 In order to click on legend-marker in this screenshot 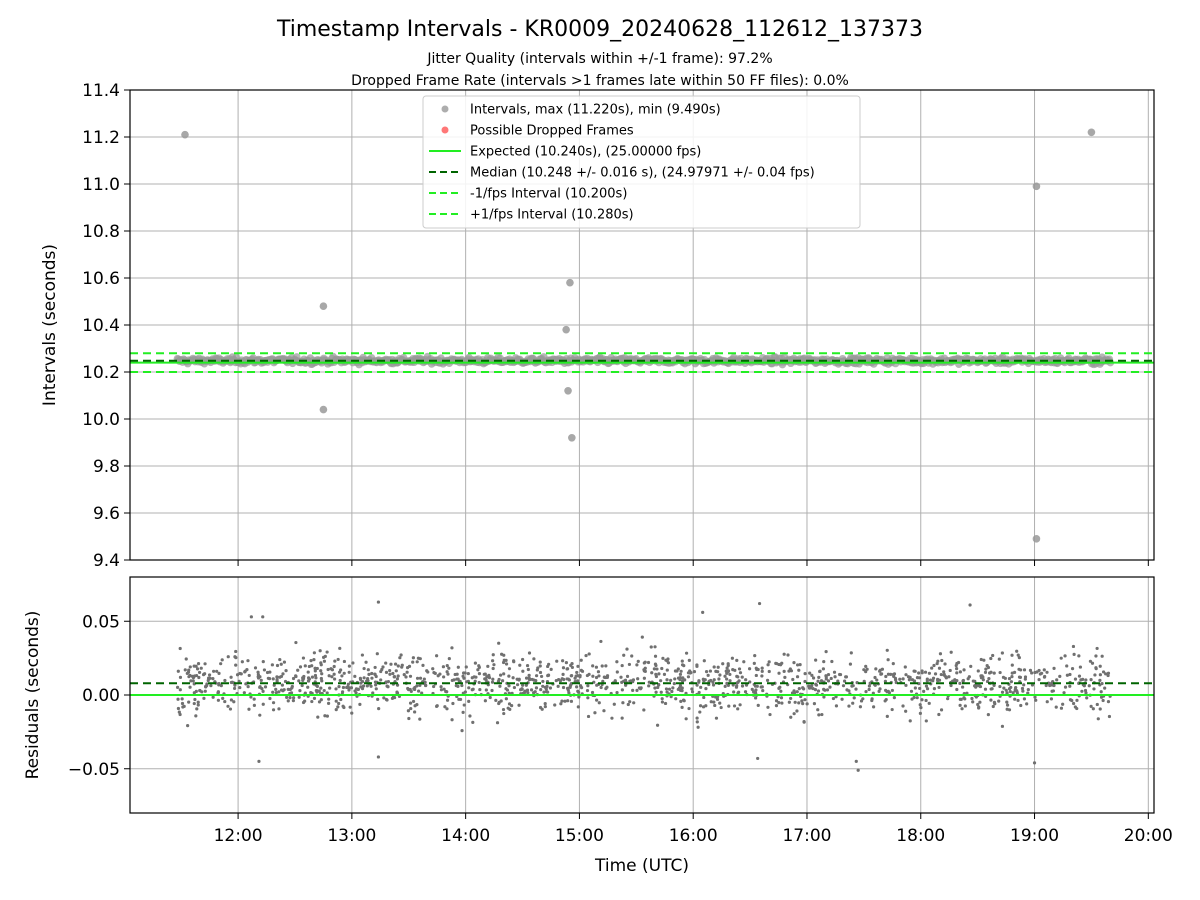, I will do `click(445, 130)`.